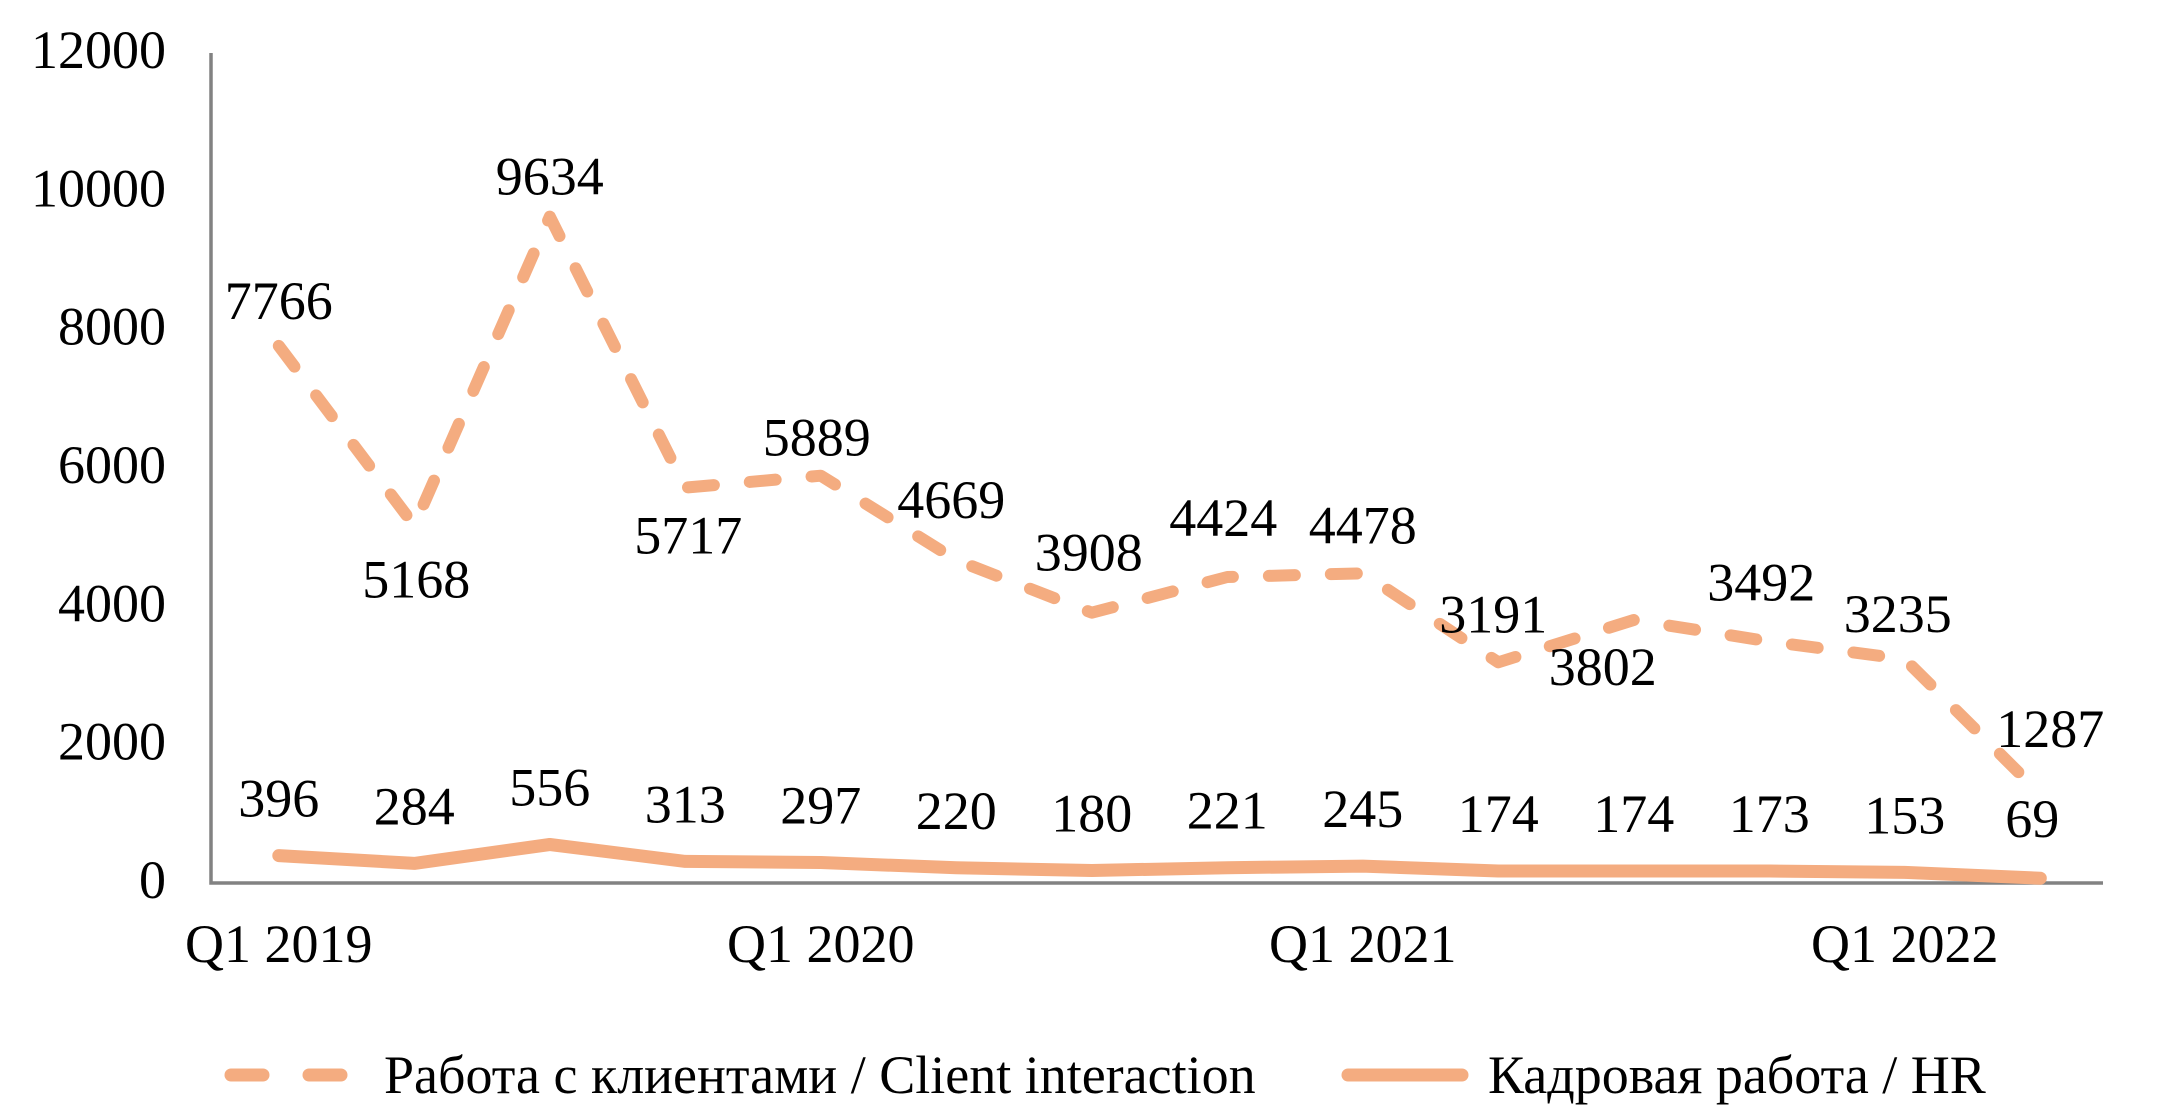  Describe the element at coordinates (1603, 667) in the screenshot. I see `client-interaction-data-label: 3802` at that location.